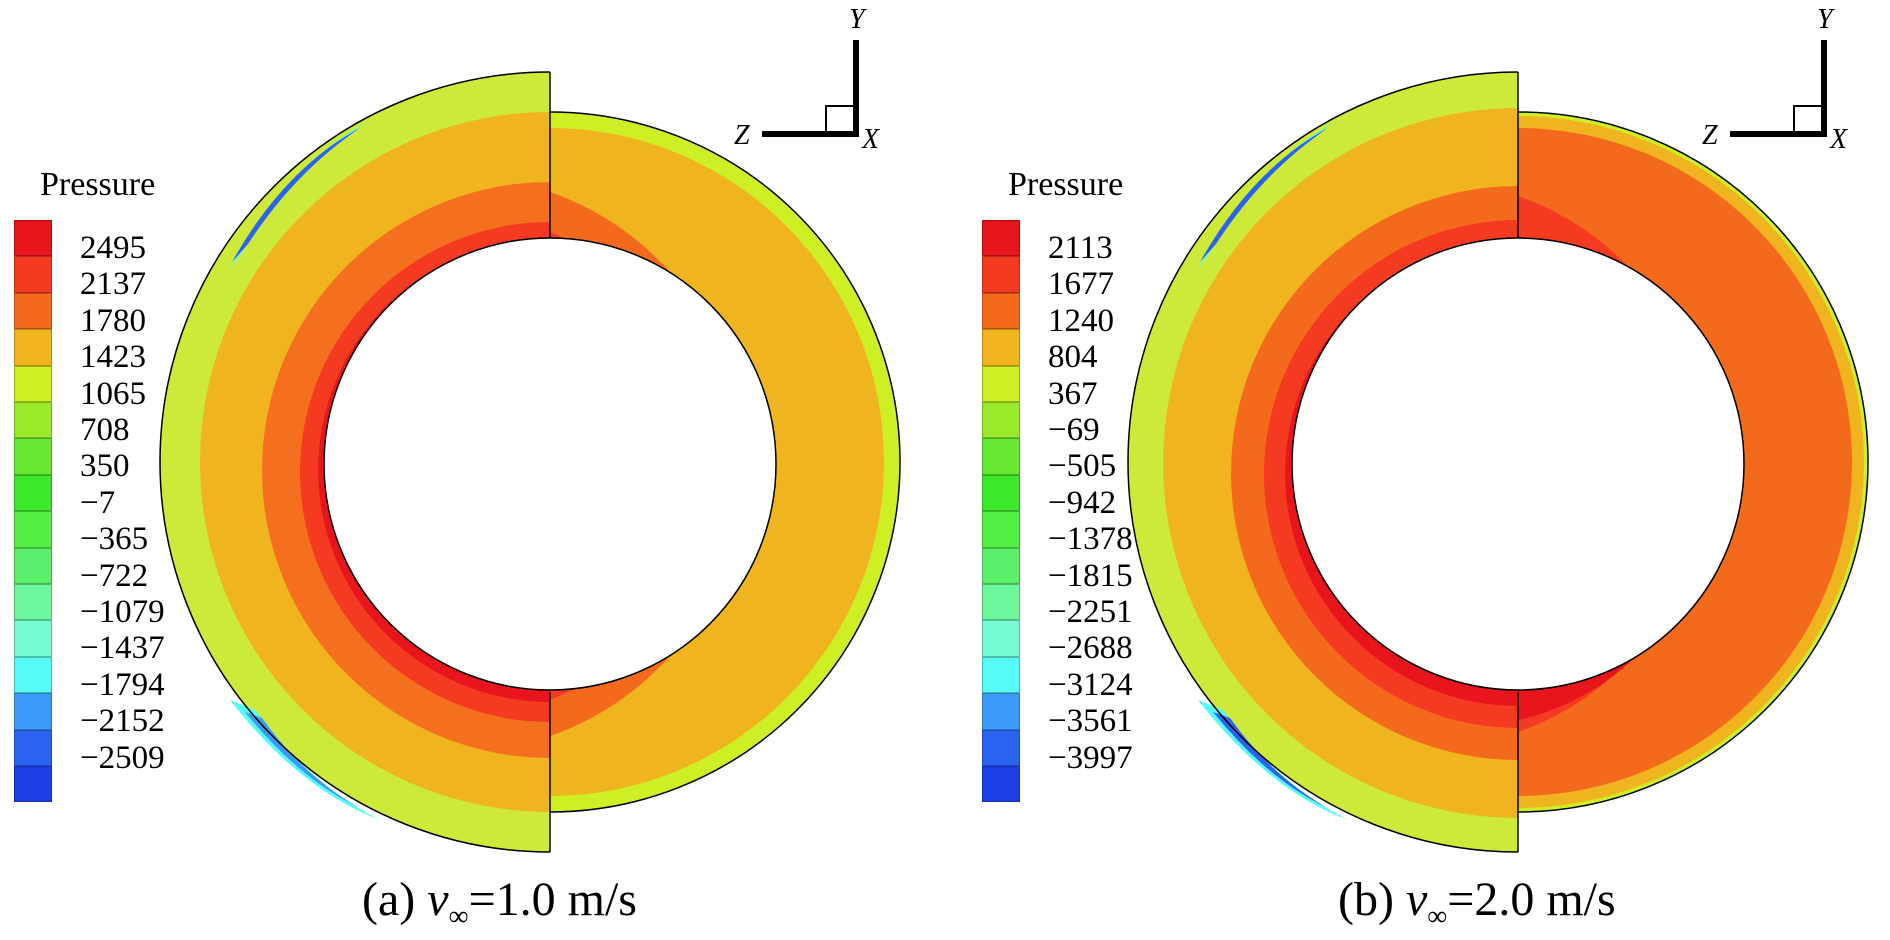  Describe the element at coordinates (1080, 248) in the screenshot. I see `legend-level-label: 2113` at that location.